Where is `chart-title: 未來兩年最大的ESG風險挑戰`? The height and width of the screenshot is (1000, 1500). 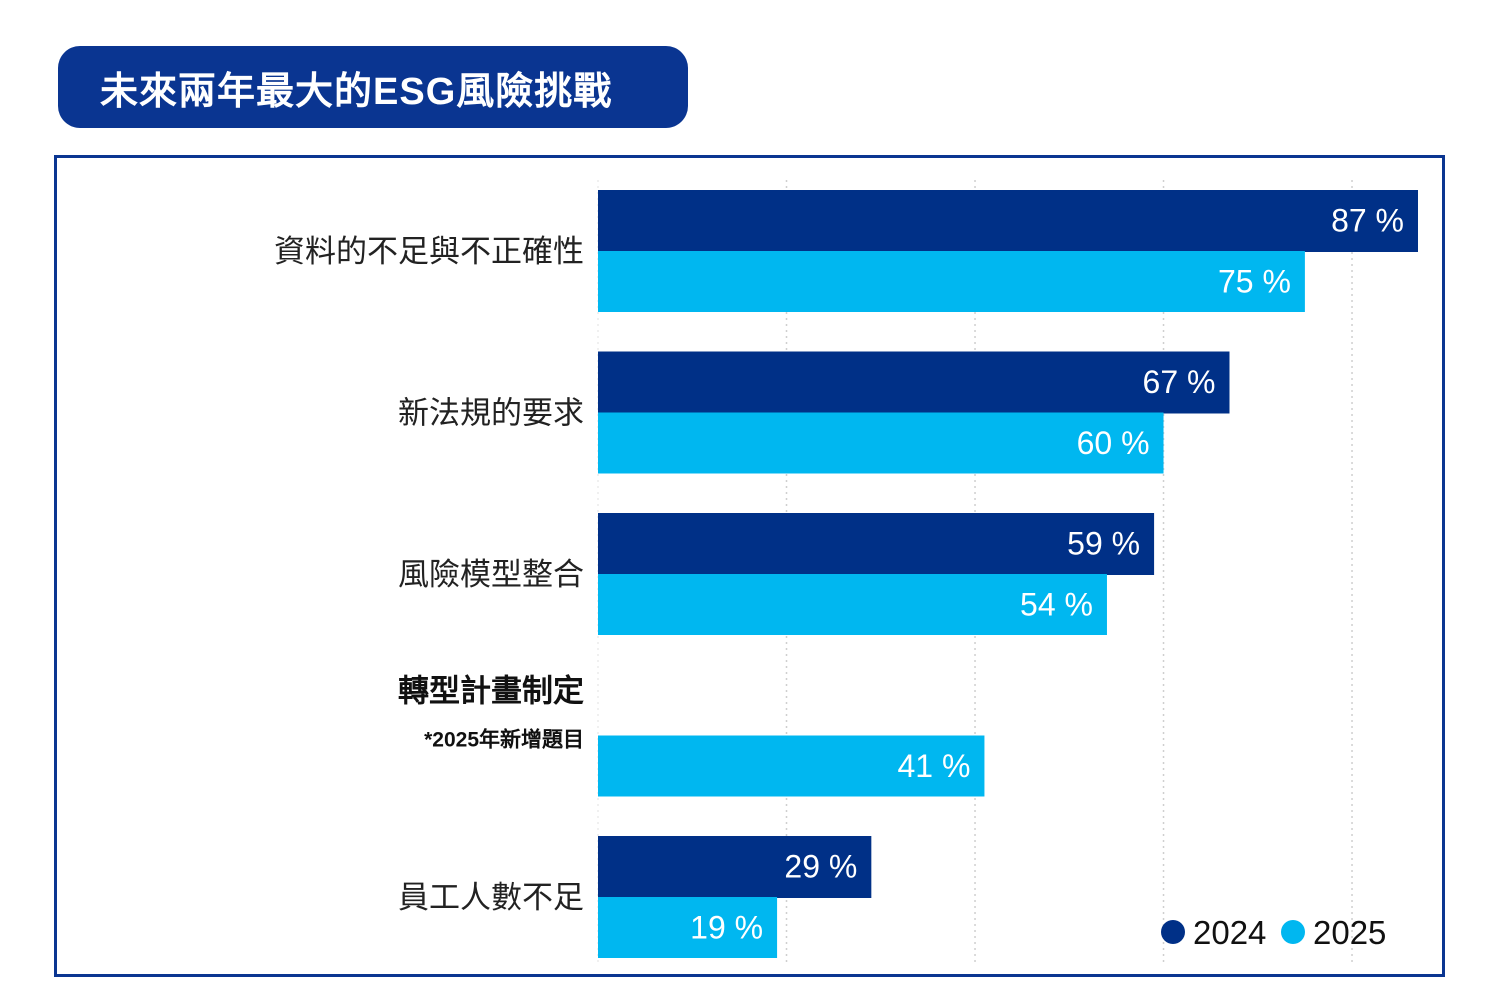 chart-title: 未來兩年最大的ESG風險挑戰 is located at coordinates (373, 87).